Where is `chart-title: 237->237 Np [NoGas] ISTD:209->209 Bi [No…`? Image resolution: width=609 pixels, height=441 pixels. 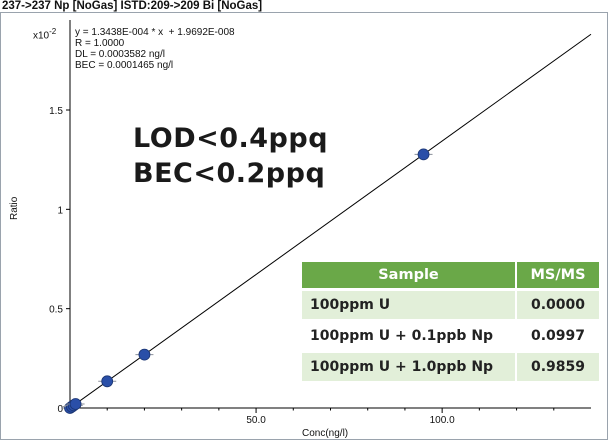 chart-title: 237->237 Np [NoGas] ISTD:209->209 Bi [No… is located at coordinates (132, 6).